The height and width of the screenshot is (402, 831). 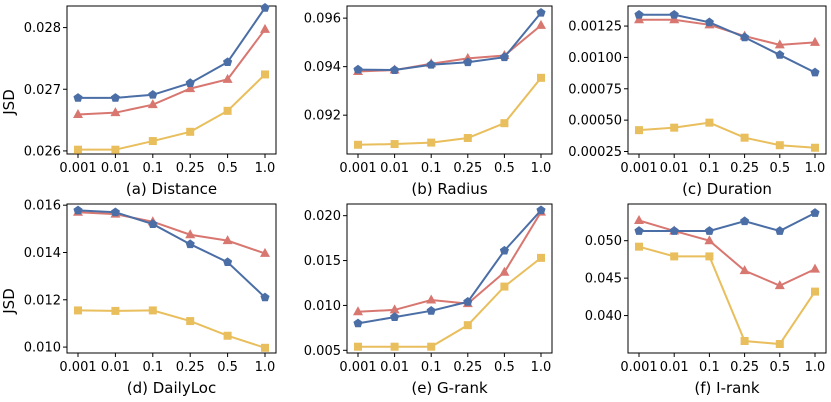 What do you see at coordinates (322, 116) in the screenshot?
I see `y-tick-label: 0.092` at bounding box center [322, 116].